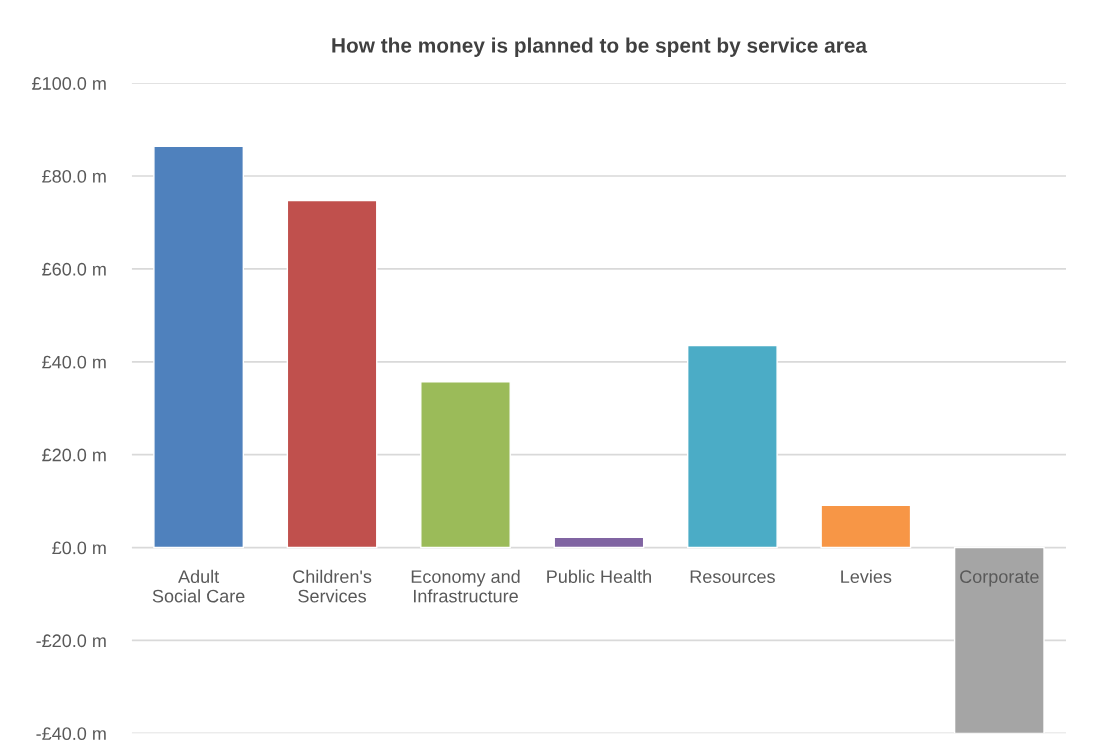  What do you see at coordinates (198, 586) in the screenshot?
I see `x-tick-label: Adult Social Care` at bounding box center [198, 586].